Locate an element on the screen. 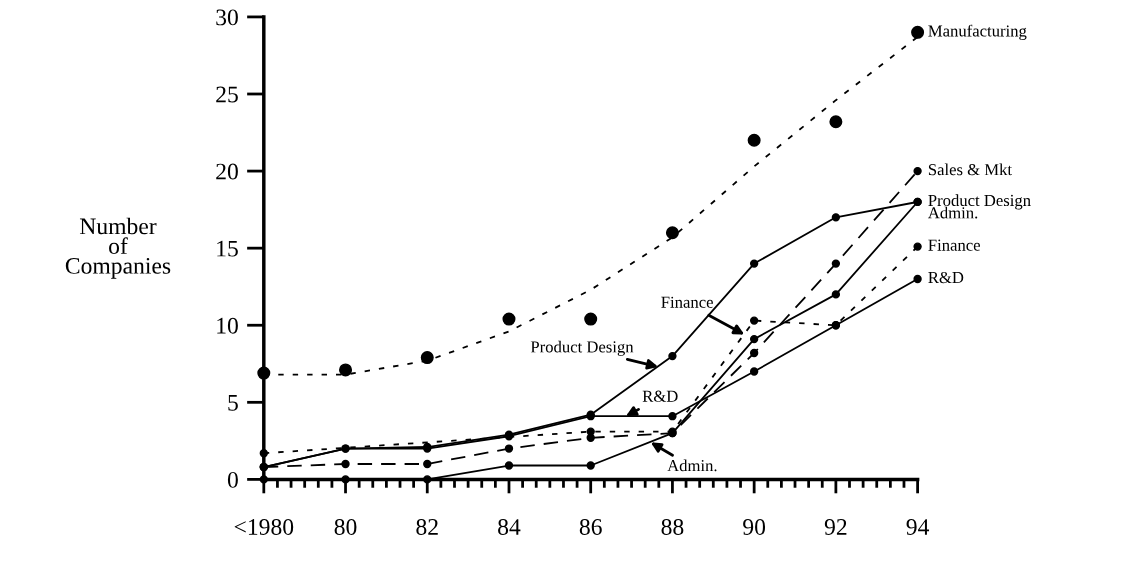 The height and width of the screenshot is (564, 1147). annotation: Product Design is located at coordinates (582, 348).